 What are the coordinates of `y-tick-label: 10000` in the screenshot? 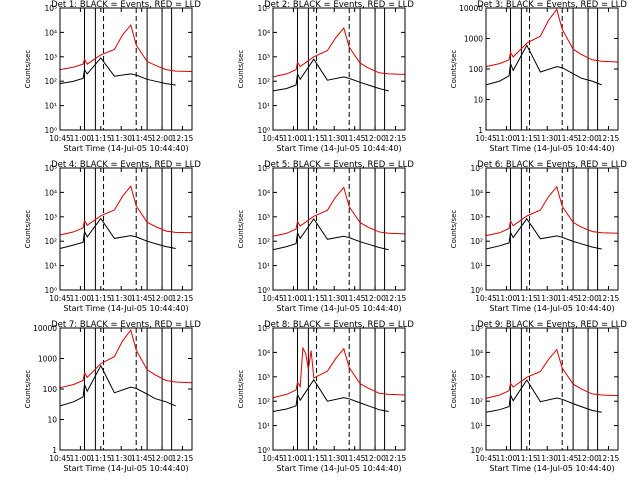 It's located at (45, 328).